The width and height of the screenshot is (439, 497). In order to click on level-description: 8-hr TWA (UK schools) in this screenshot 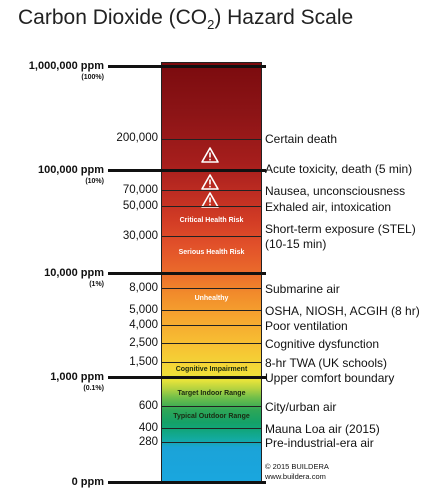, I will do `click(326, 363)`.